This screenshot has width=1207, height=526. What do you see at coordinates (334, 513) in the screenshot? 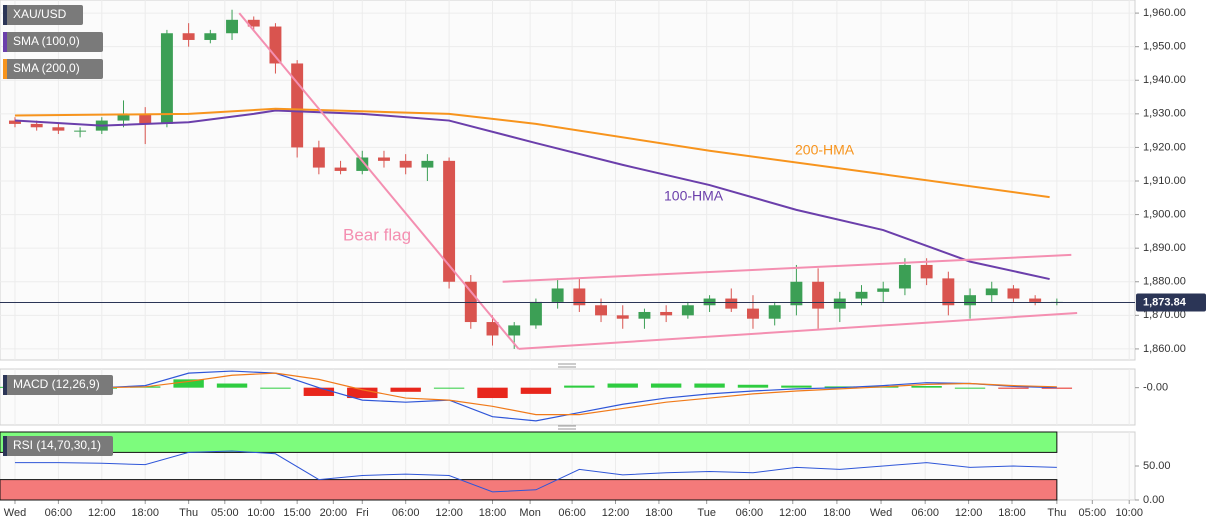
I see `x-tick-label: 20:00` at bounding box center [334, 513].